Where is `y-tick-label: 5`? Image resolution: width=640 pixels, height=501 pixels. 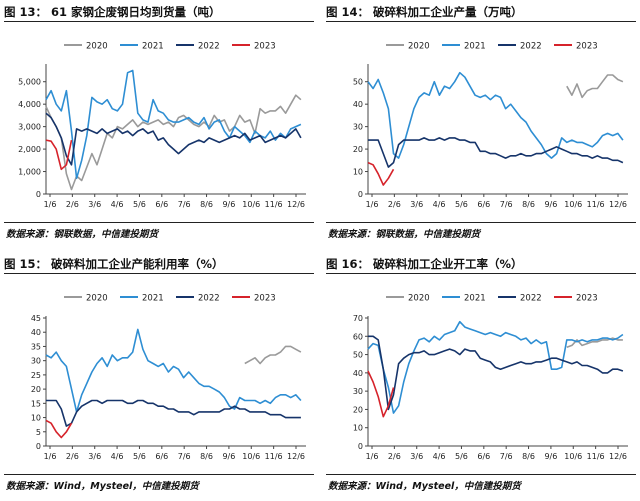
y-tick-label: 5 is located at coordinates (38, 432).